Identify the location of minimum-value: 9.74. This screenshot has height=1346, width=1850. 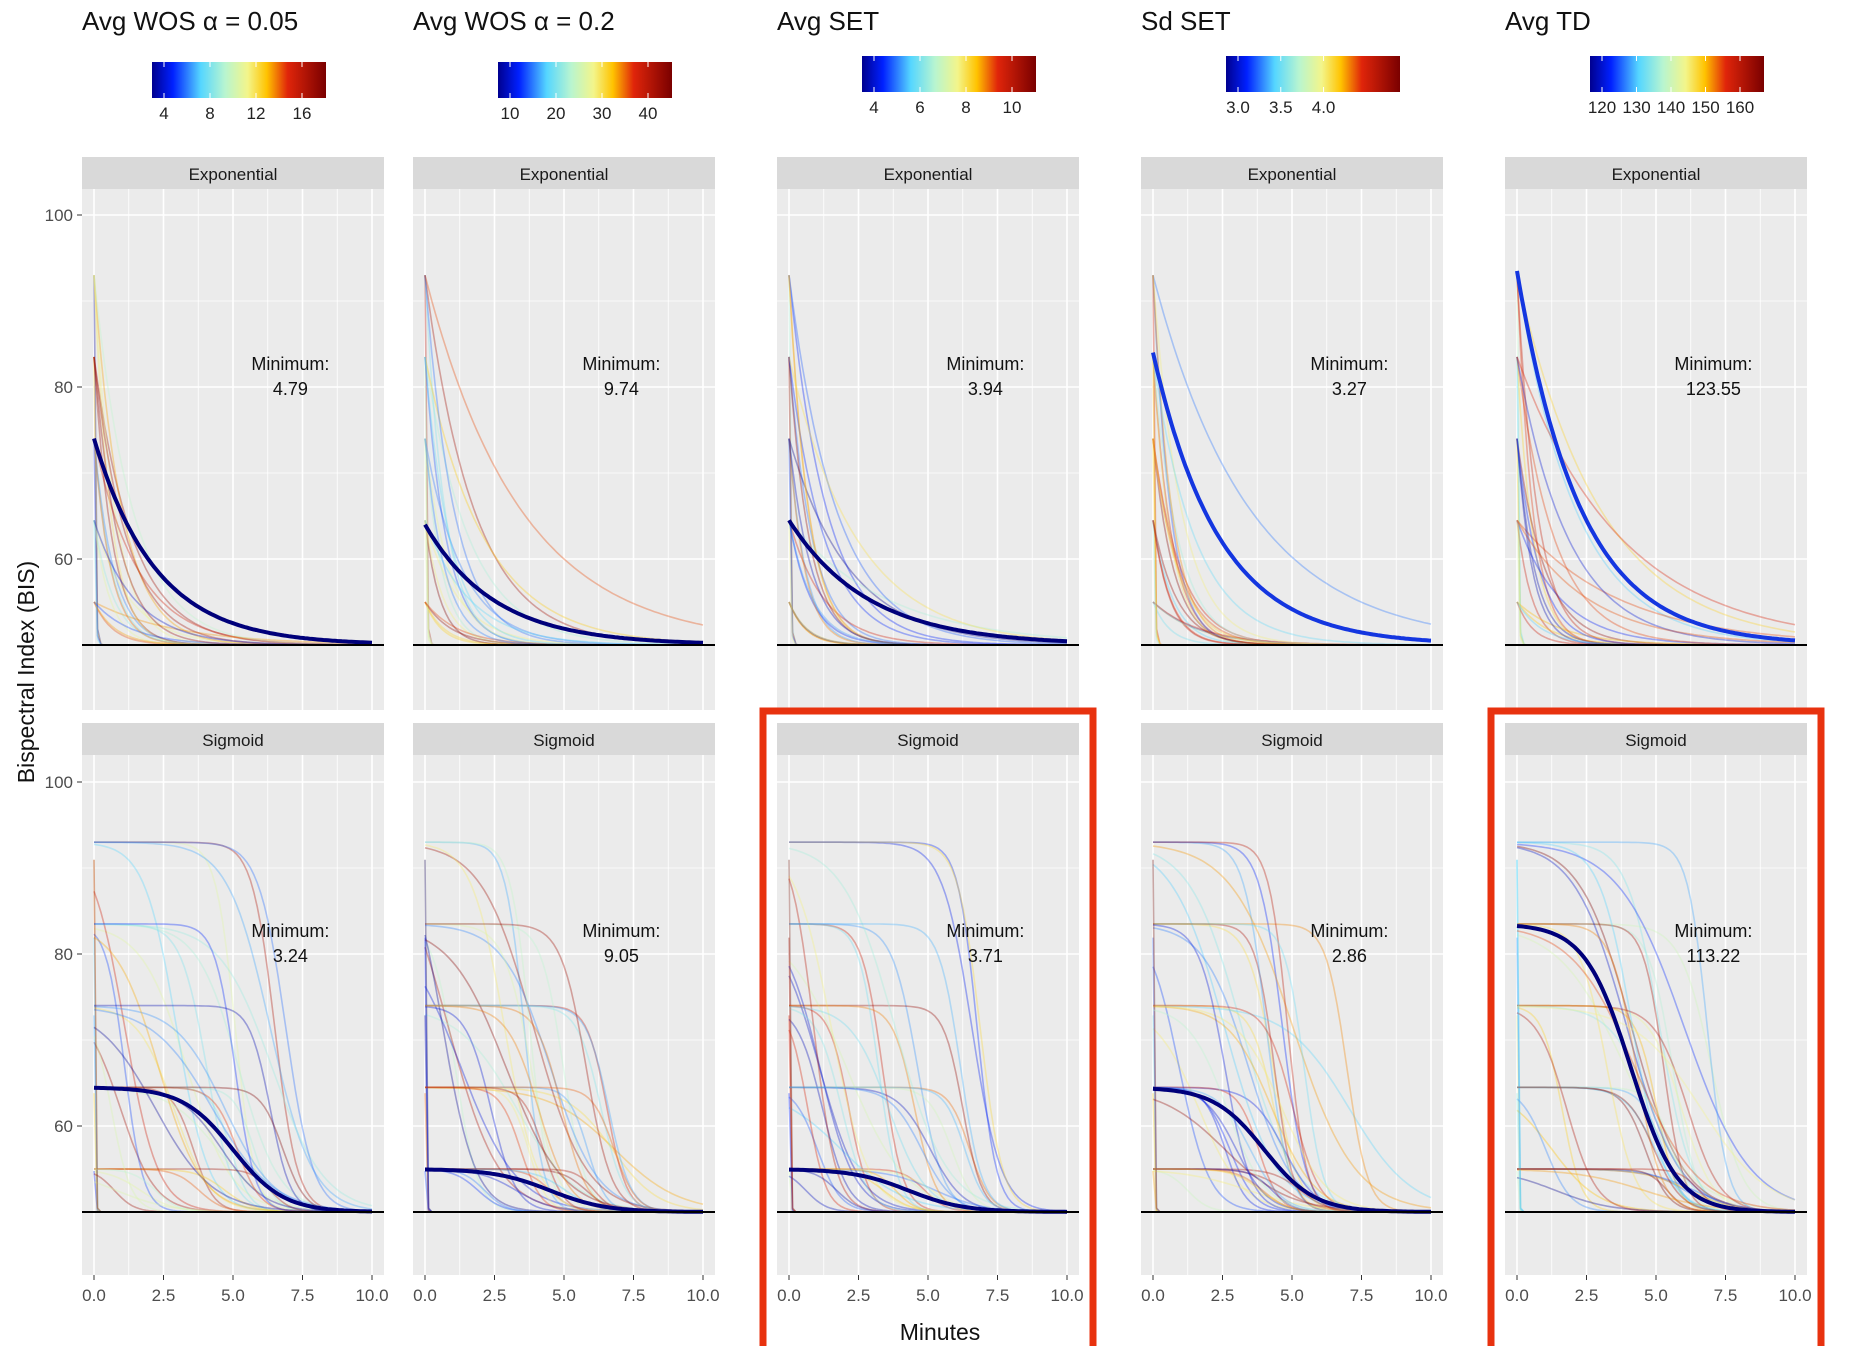
(621, 389).